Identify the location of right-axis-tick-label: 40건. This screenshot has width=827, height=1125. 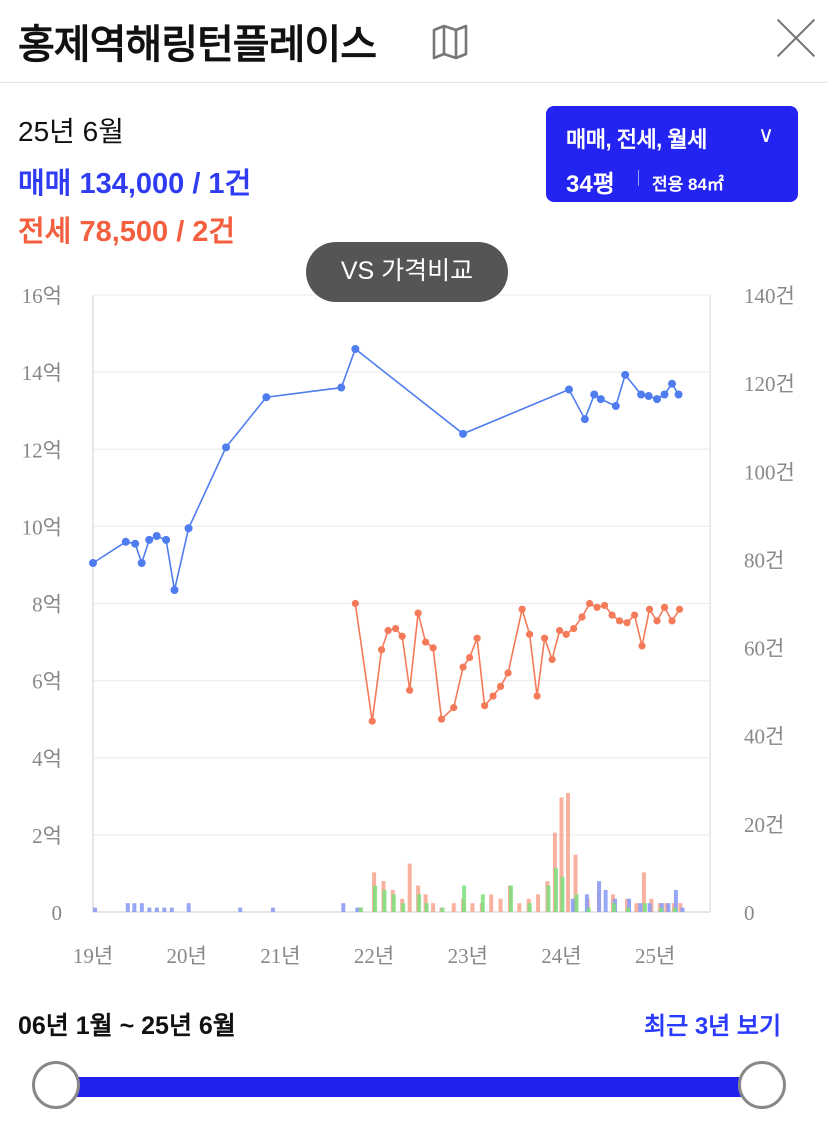
(764, 737).